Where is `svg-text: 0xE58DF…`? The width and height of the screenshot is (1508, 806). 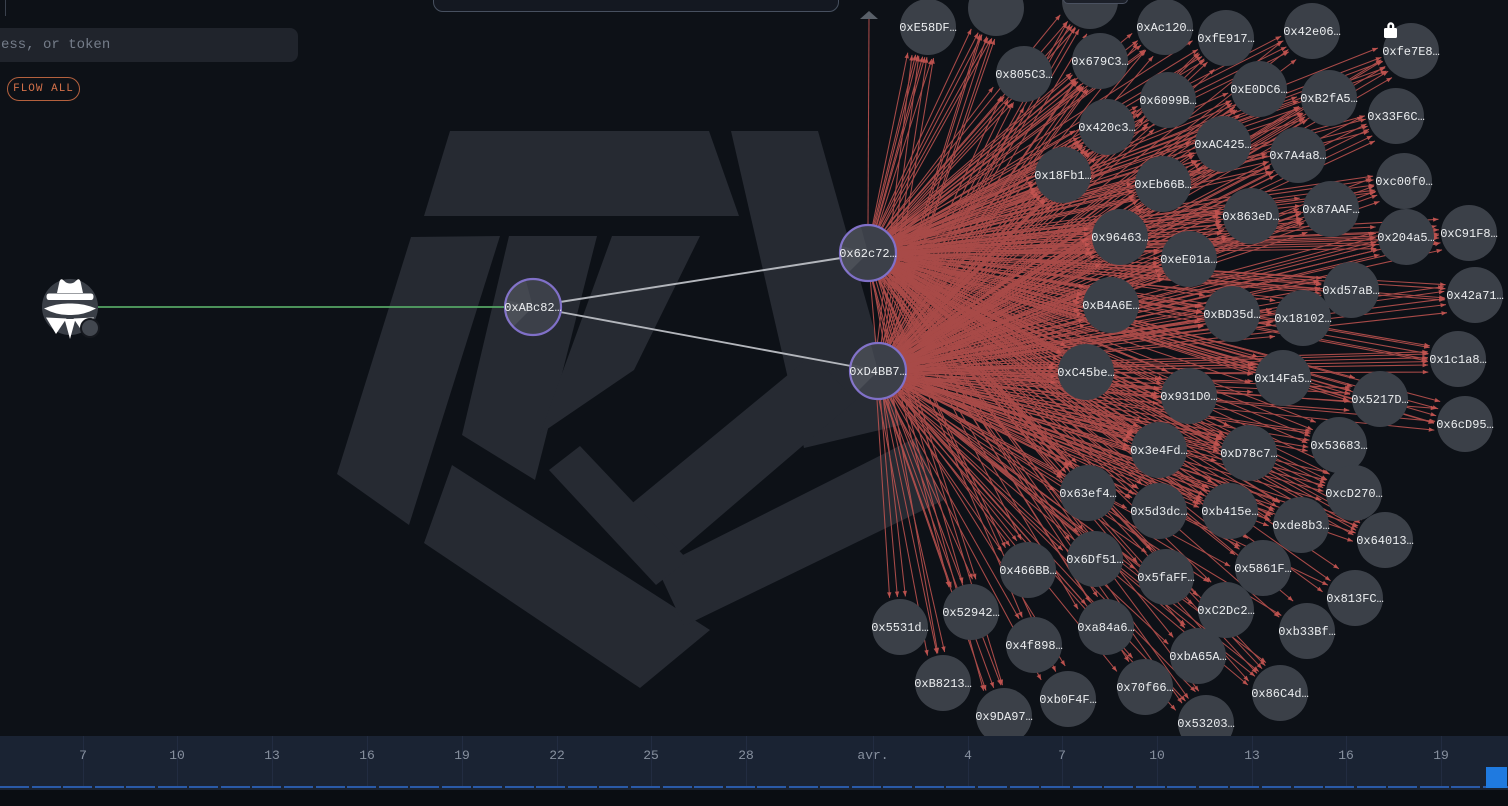
svg-text: 0xE58DF… is located at coordinates (928, 28).